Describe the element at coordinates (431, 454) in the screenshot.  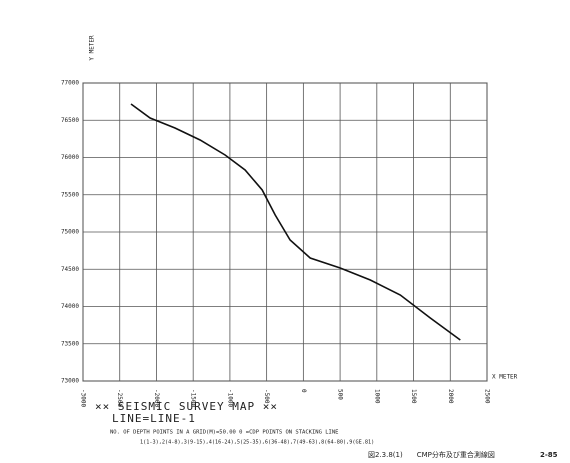
I see `figure-caption: 図2.3.8(1) CMP分布及び重合測線図` at that location.